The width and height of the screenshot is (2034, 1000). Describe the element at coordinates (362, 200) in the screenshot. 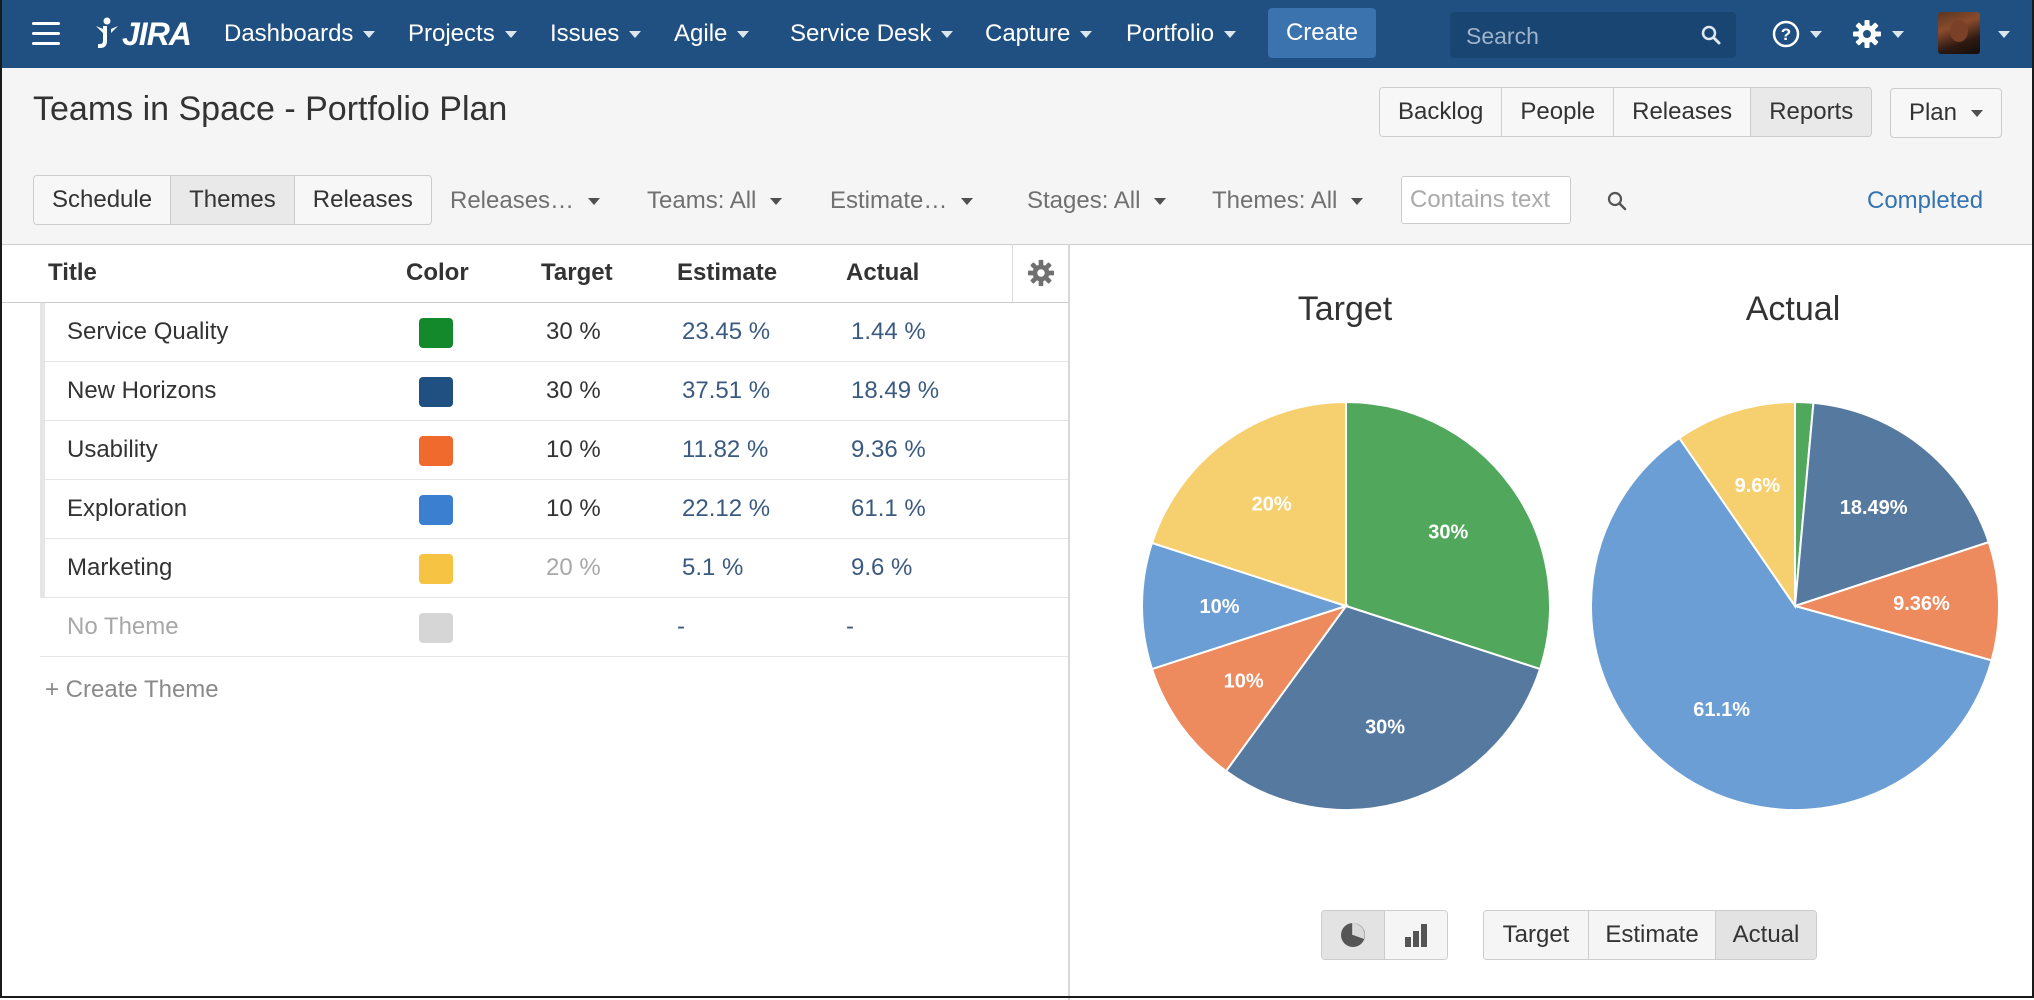

I see `tab-releases: Releases` at that location.